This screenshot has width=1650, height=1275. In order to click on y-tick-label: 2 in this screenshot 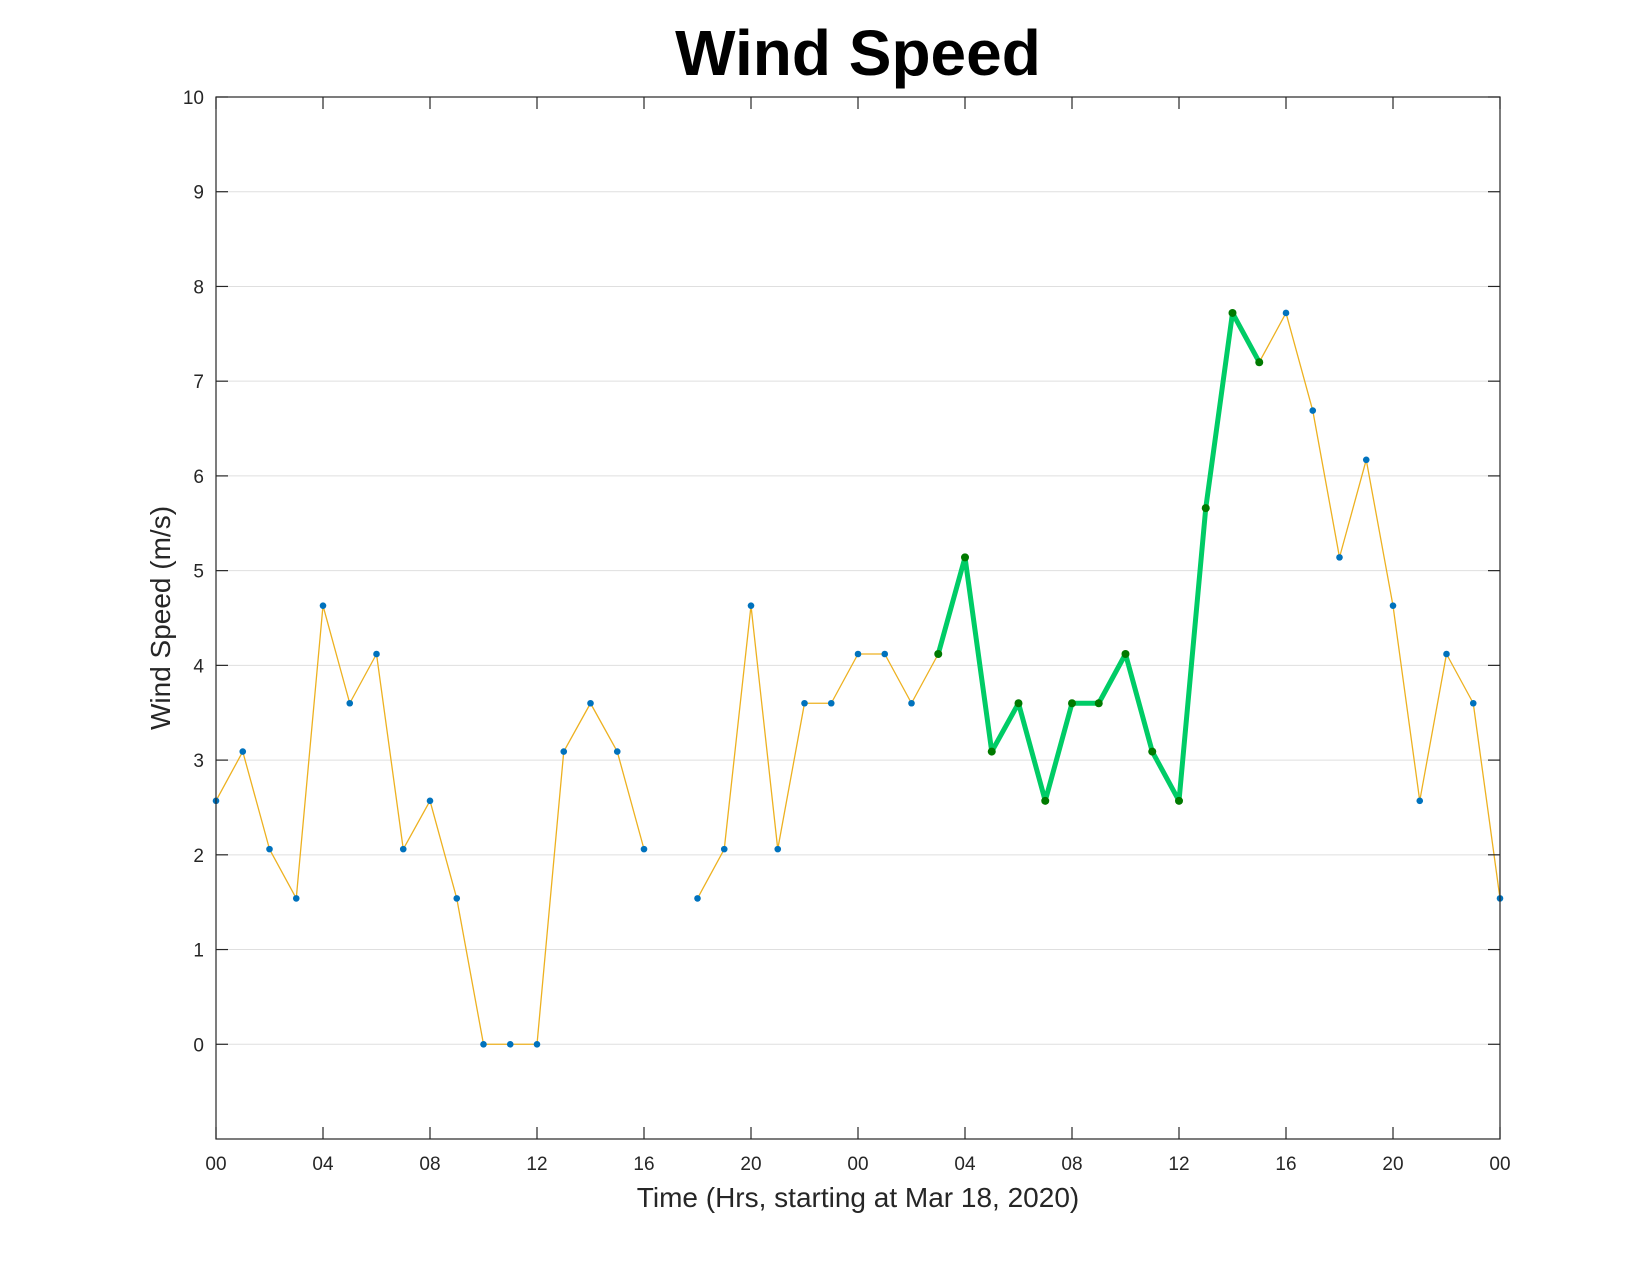, I will do `click(198, 856)`.